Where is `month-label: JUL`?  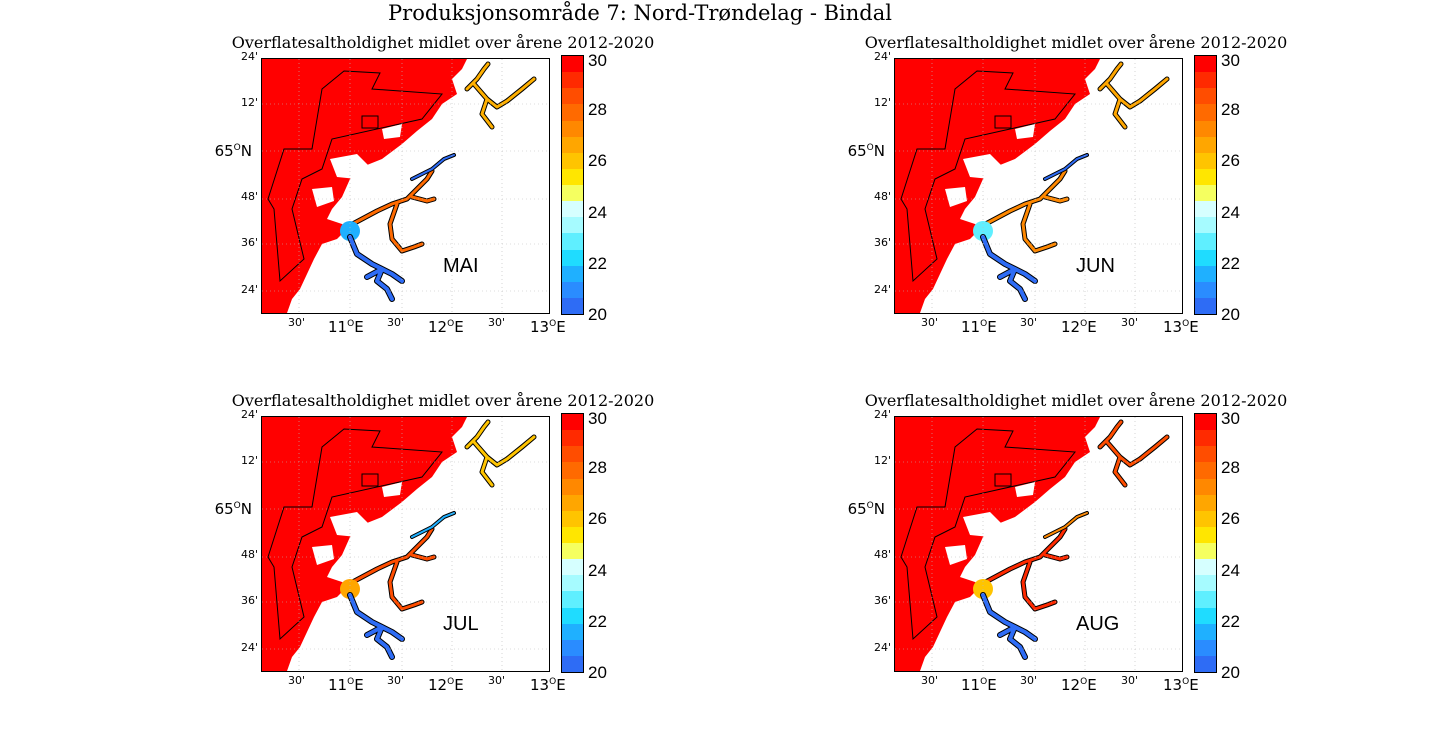 month-label: JUL is located at coordinates (461, 624).